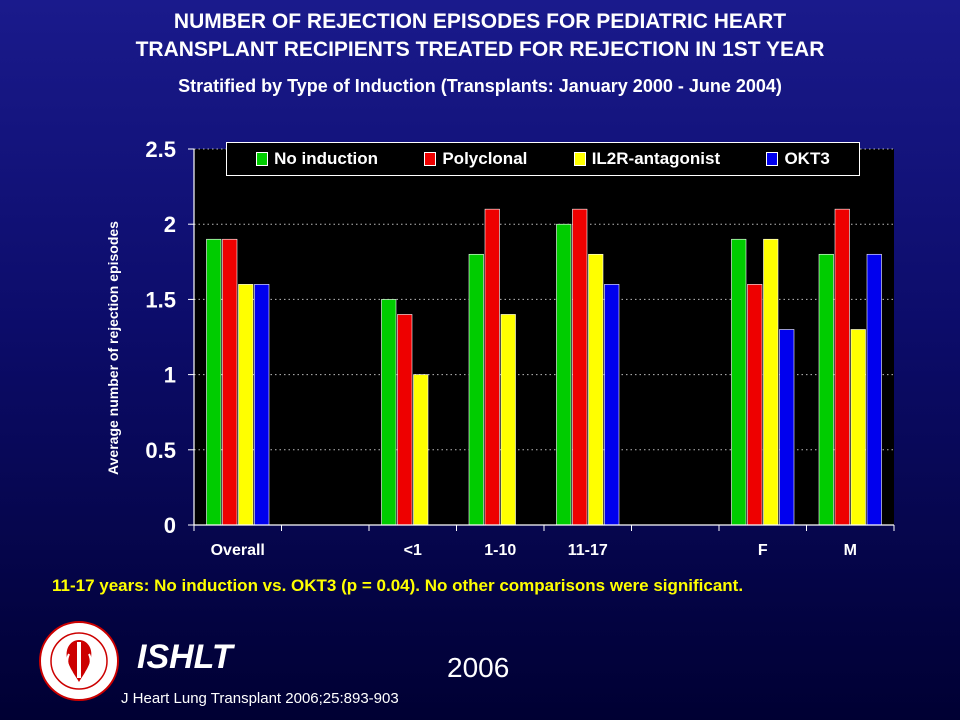  I want to click on bar-no-induction-Overall, so click(214, 382).